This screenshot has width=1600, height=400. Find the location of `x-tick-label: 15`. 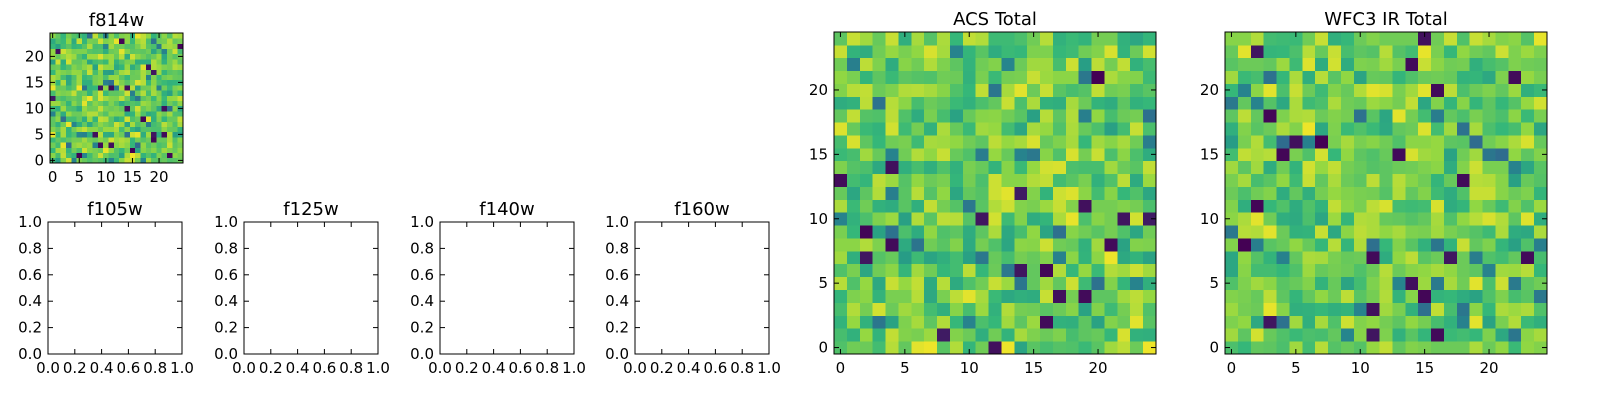

x-tick-label: 15 is located at coordinates (1424, 368).